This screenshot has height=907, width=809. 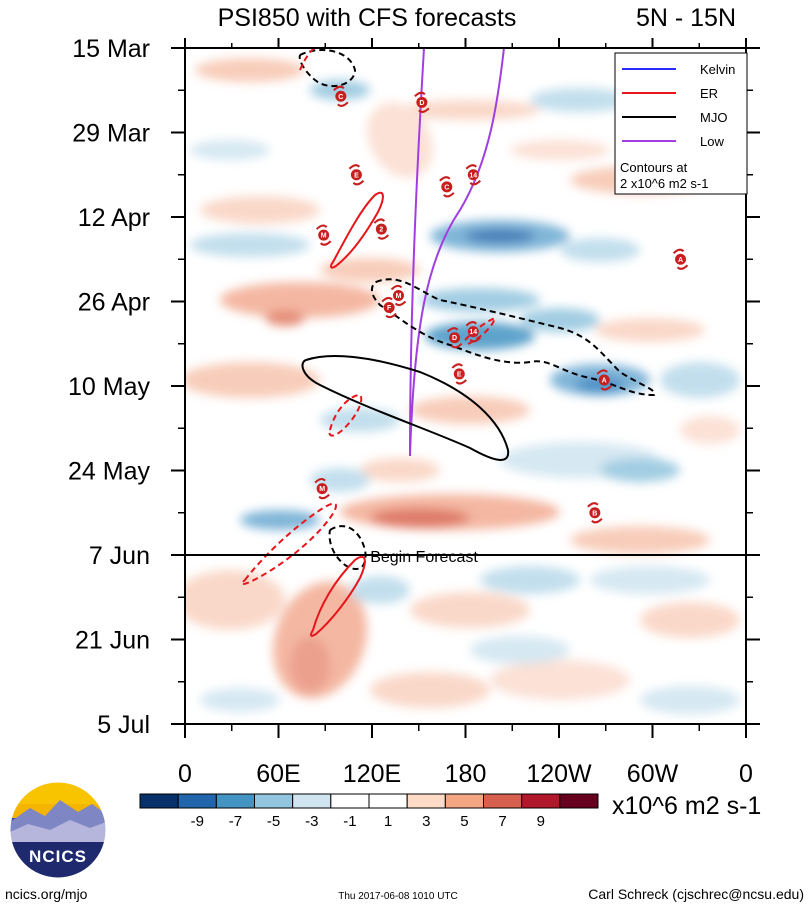 What do you see at coordinates (709, 93) in the screenshot?
I see `legend-label: ER` at bounding box center [709, 93].